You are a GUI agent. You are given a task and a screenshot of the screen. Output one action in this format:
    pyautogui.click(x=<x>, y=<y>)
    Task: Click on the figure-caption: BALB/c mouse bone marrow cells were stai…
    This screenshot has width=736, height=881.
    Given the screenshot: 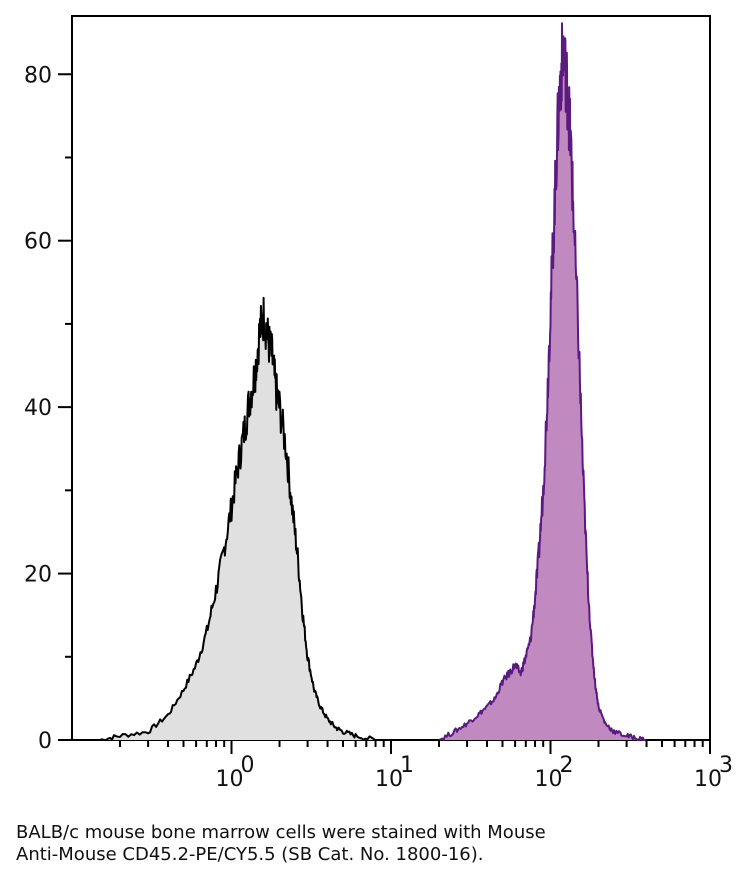 What is the action you would take?
    pyautogui.click(x=366, y=844)
    